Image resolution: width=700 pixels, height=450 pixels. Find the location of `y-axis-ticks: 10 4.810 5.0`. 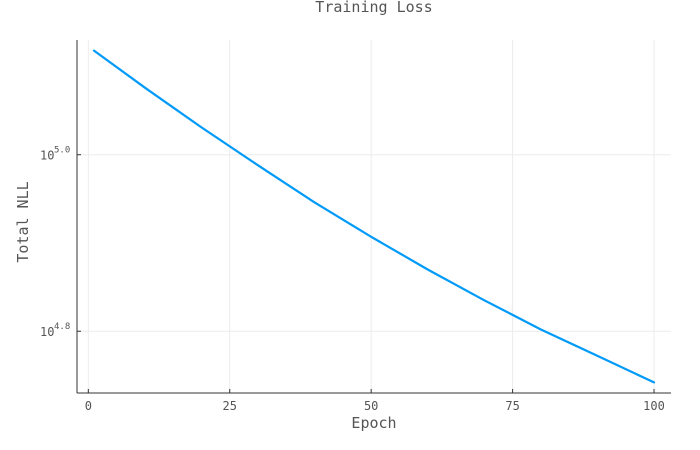

y-axis-ticks: 10 4.810 5.0 is located at coordinates (60, 242).